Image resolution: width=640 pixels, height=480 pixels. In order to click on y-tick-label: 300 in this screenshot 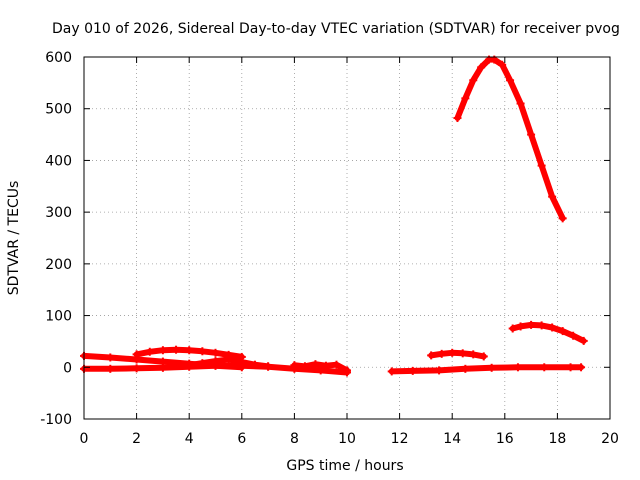, I will do `click(58, 213)`.